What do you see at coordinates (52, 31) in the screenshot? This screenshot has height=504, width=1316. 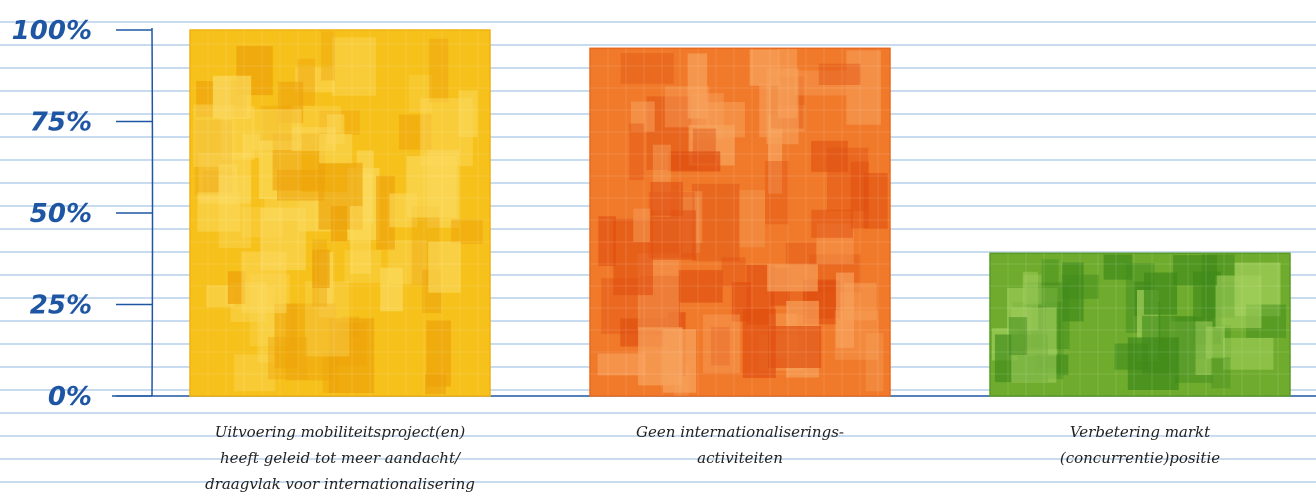 I see `y-tick-label: 100%` at bounding box center [52, 31].